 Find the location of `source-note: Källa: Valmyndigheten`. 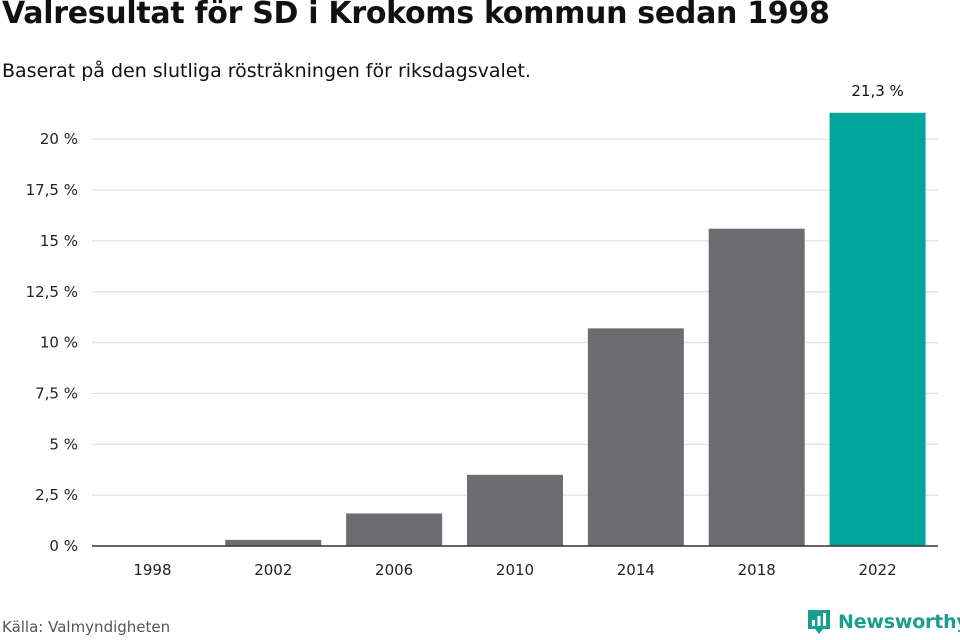

source-note: Källa: Valmyndigheten is located at coordinates (86, 627).